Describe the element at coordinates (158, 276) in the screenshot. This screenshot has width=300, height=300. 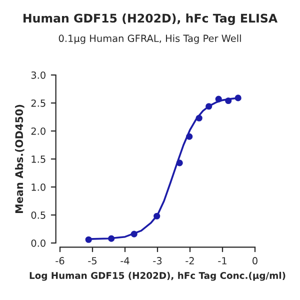
I see `x-axis-title: Log Human GDF15 (H202D), hFc Tag Conc.(µg/ml)` at that location.